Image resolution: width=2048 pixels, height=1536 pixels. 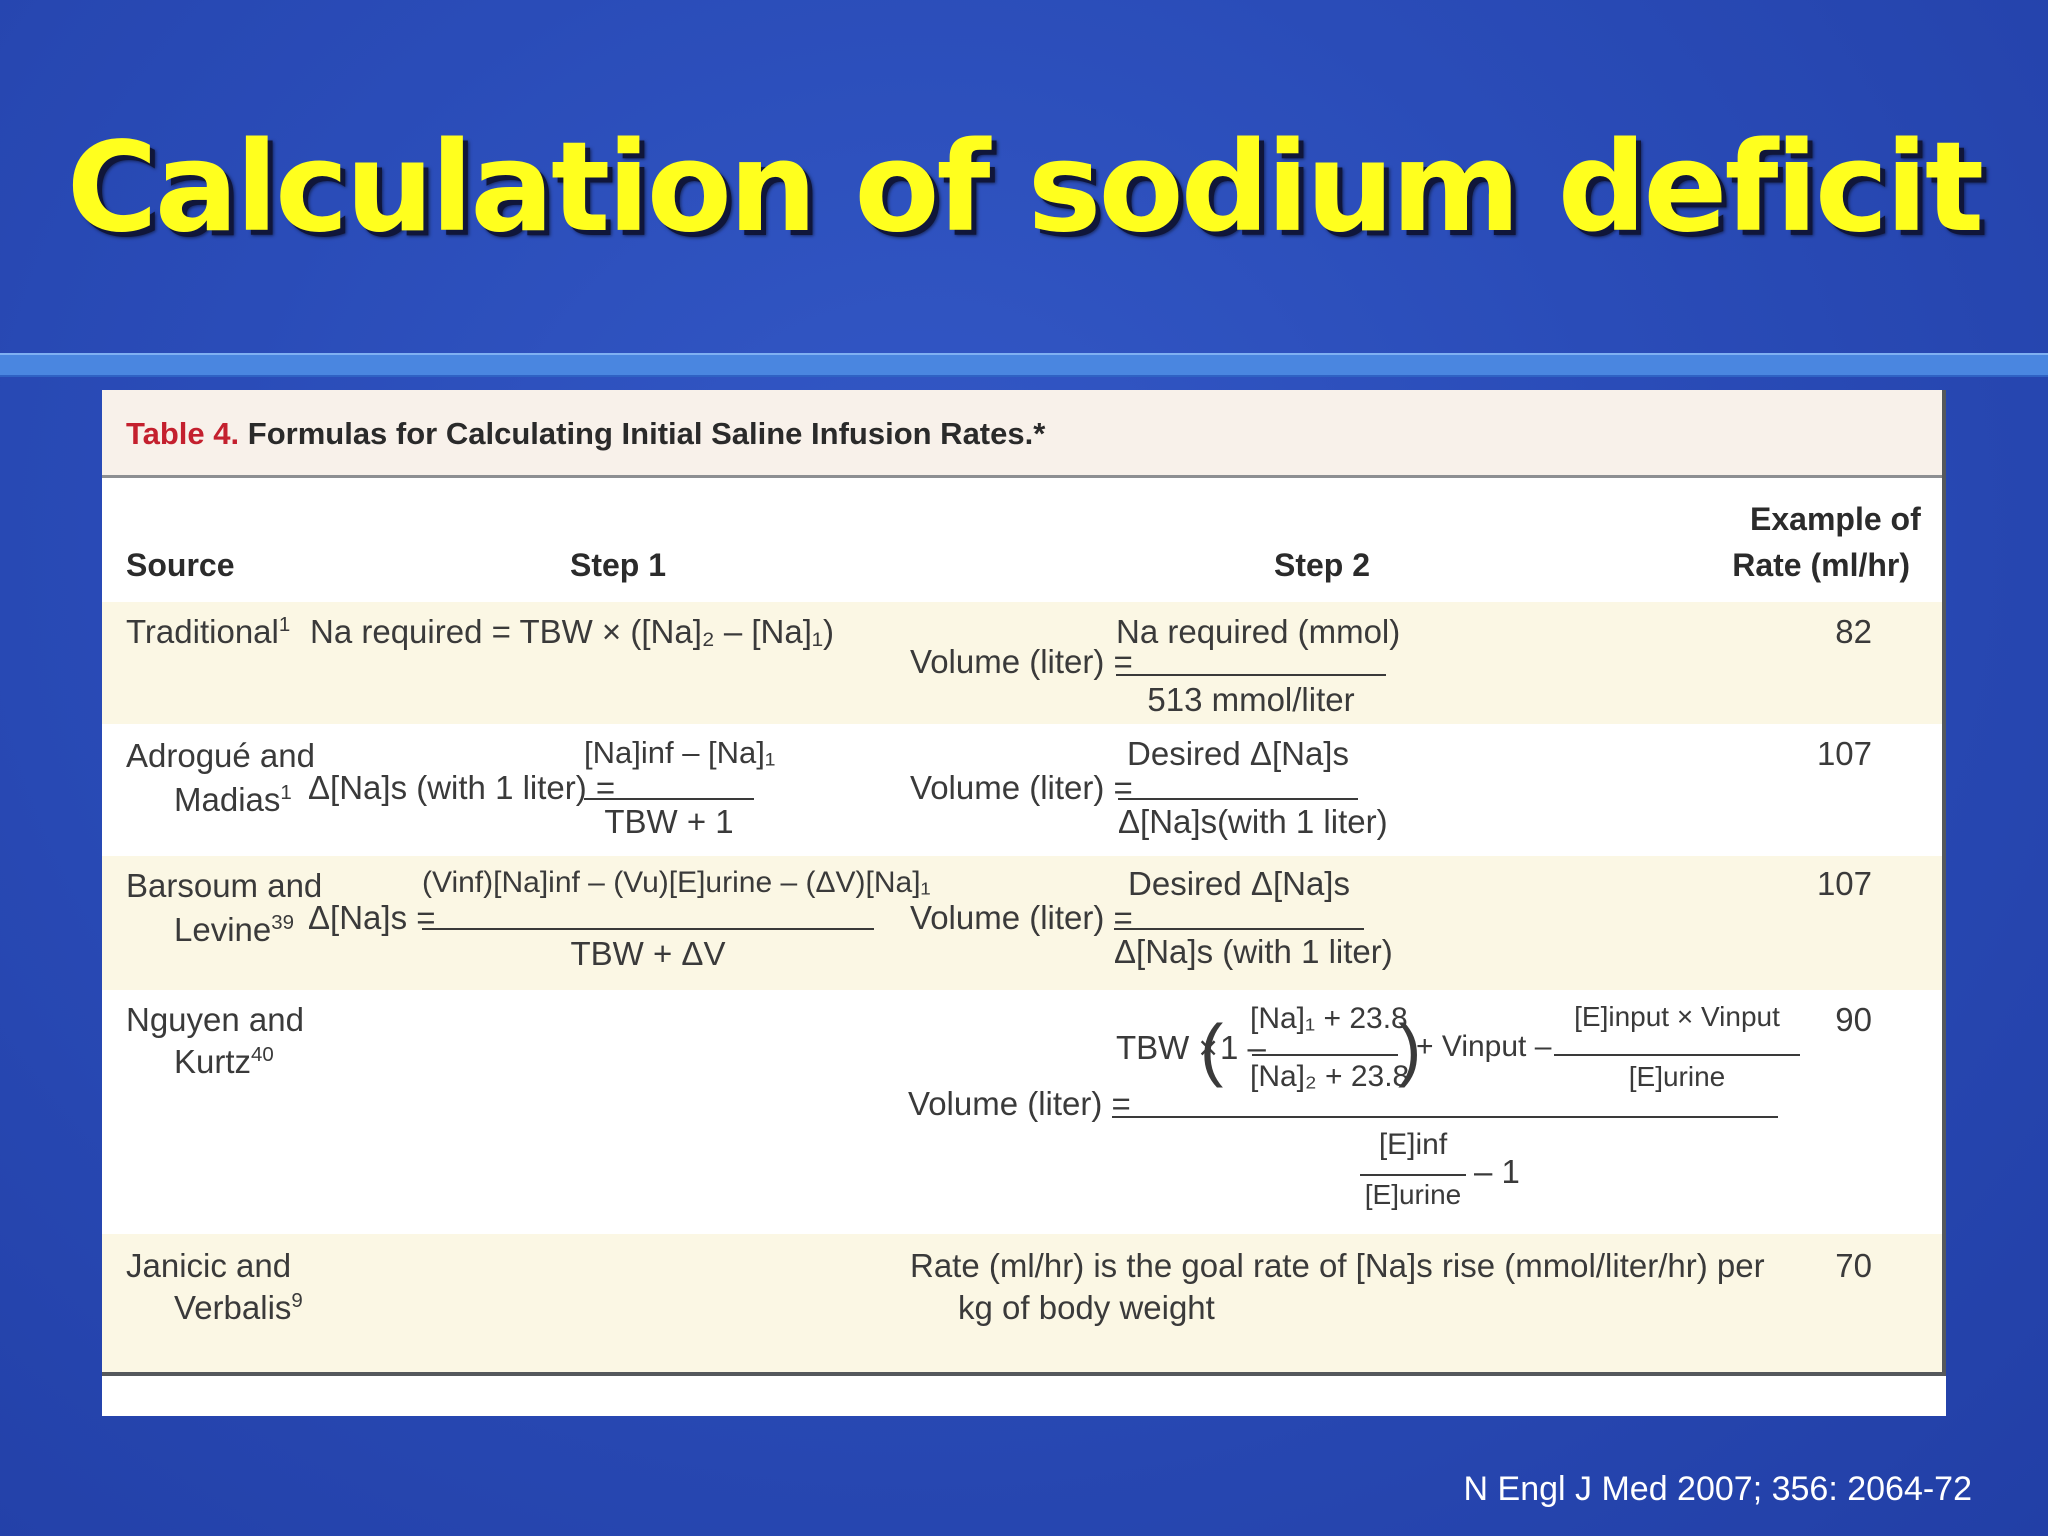 What do you see at coordinates (1844, 883) in the screenshot?
I see `row3-rate: 107` at bounding box center [1844, 883].